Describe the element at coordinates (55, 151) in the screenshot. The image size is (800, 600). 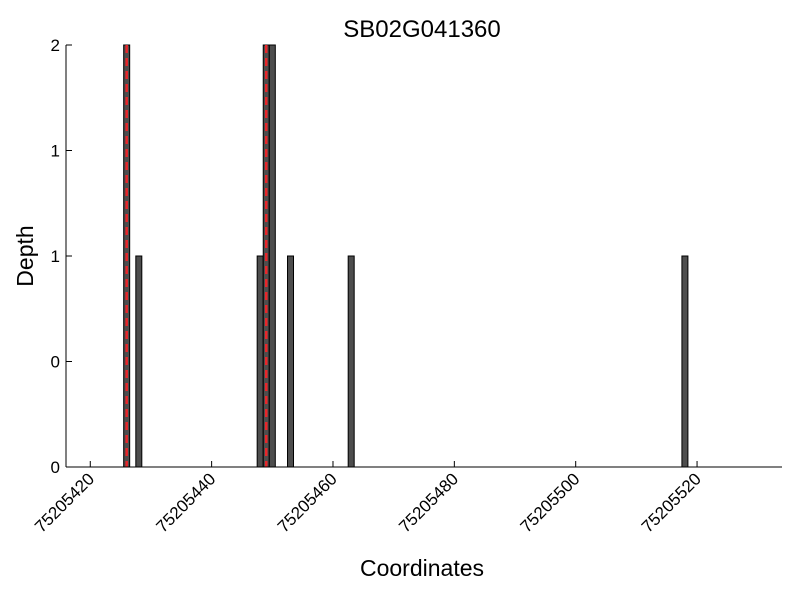
I see `y-tick-label-3: 1` at that location.